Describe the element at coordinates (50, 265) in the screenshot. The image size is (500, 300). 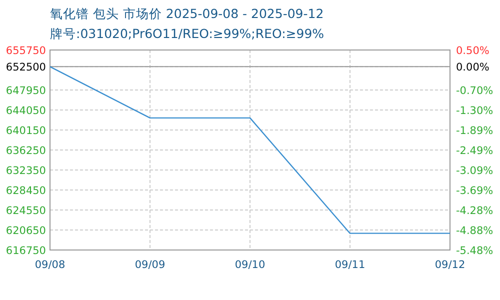
I see `x-tick-label: 09/08` at that location.